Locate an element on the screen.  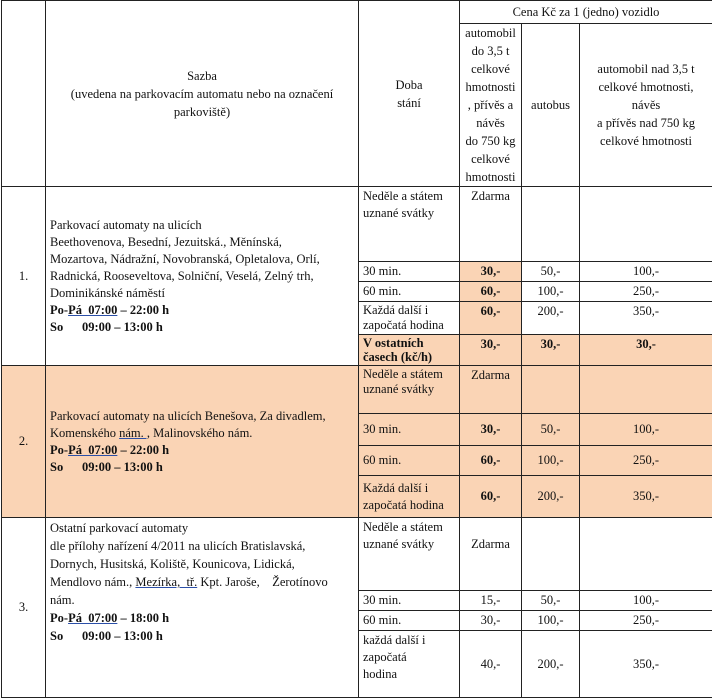
t: do 3,5 t is located at coordinates (490, 51).